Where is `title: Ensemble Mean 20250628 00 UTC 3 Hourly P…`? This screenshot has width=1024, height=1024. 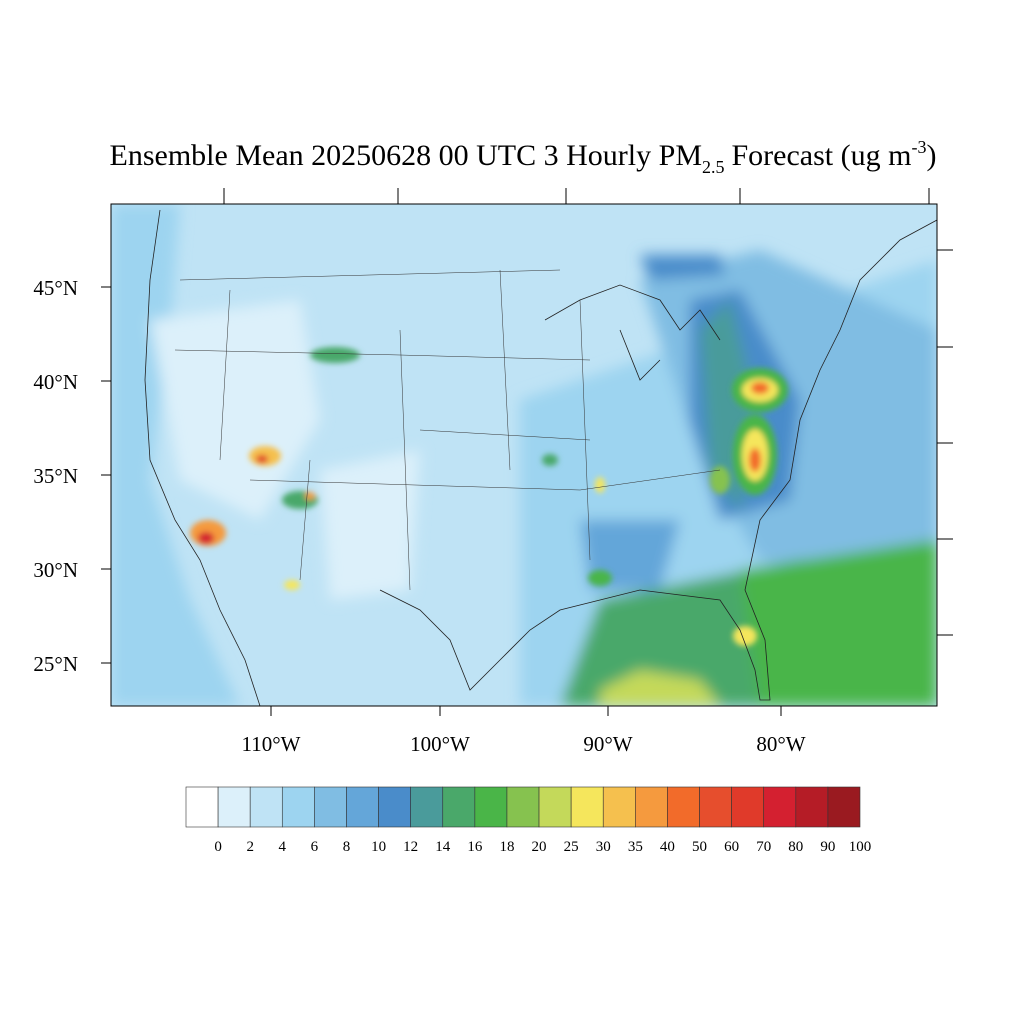 title: Ensemble Mean 20250628 00 UTC 3 Hourly P… is located at coordinates (523, 157).